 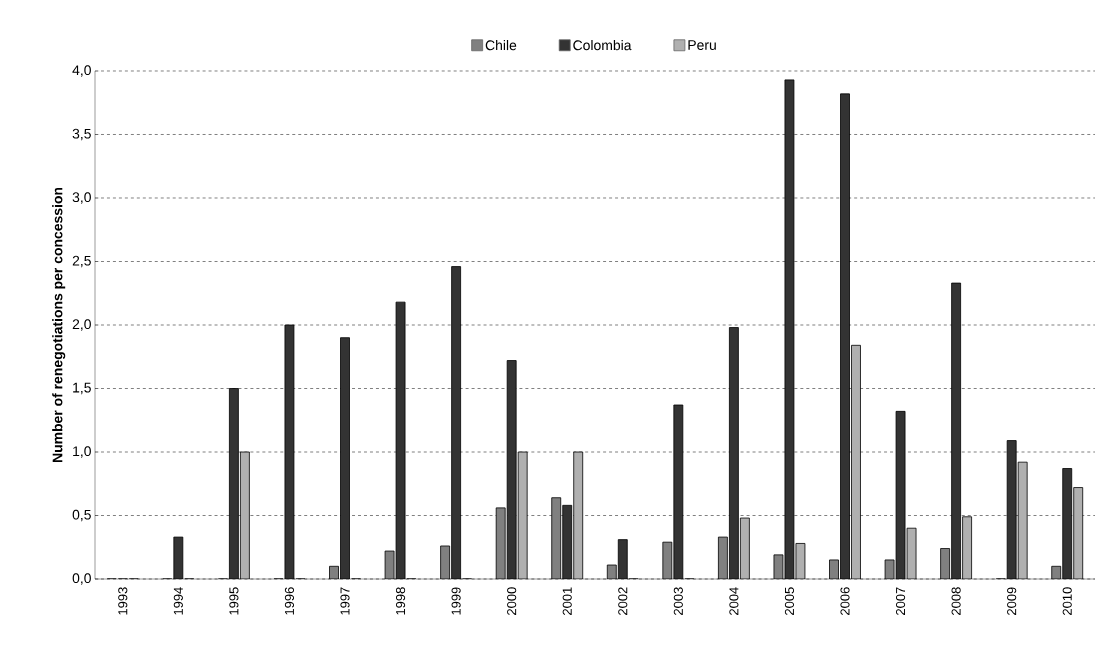 I want to click on x-tick-label: 2005, so click(x=789, y=601).